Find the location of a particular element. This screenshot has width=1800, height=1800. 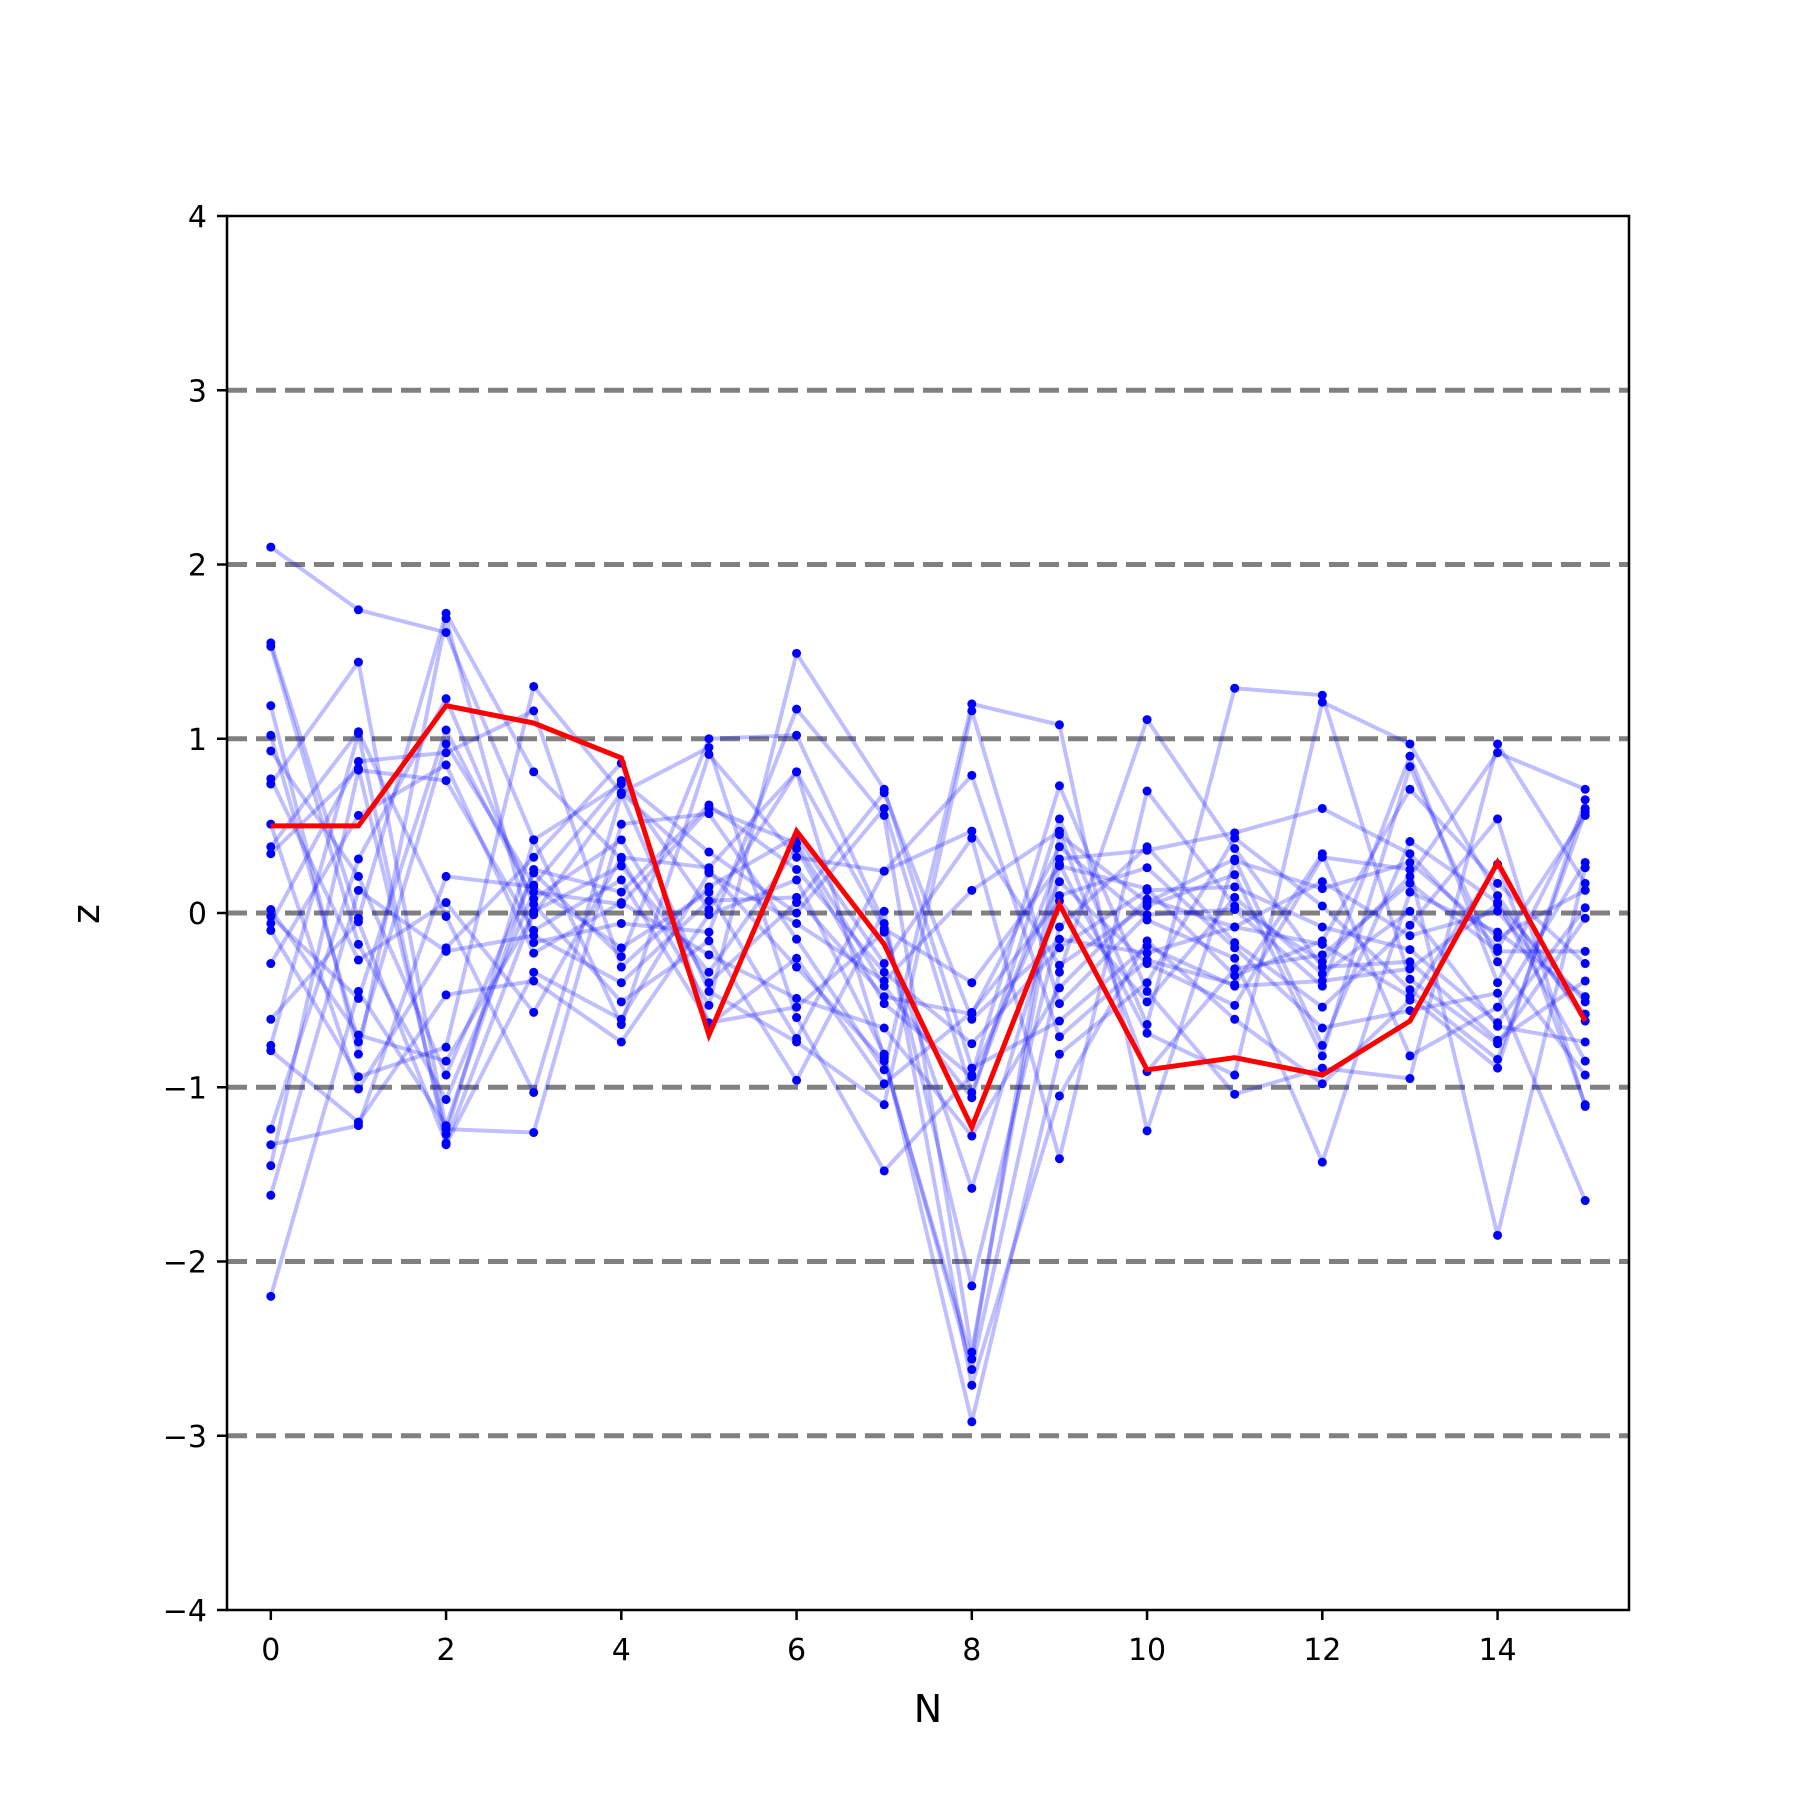

x-tick-label: 6 is located at coordinates (796, 1650).